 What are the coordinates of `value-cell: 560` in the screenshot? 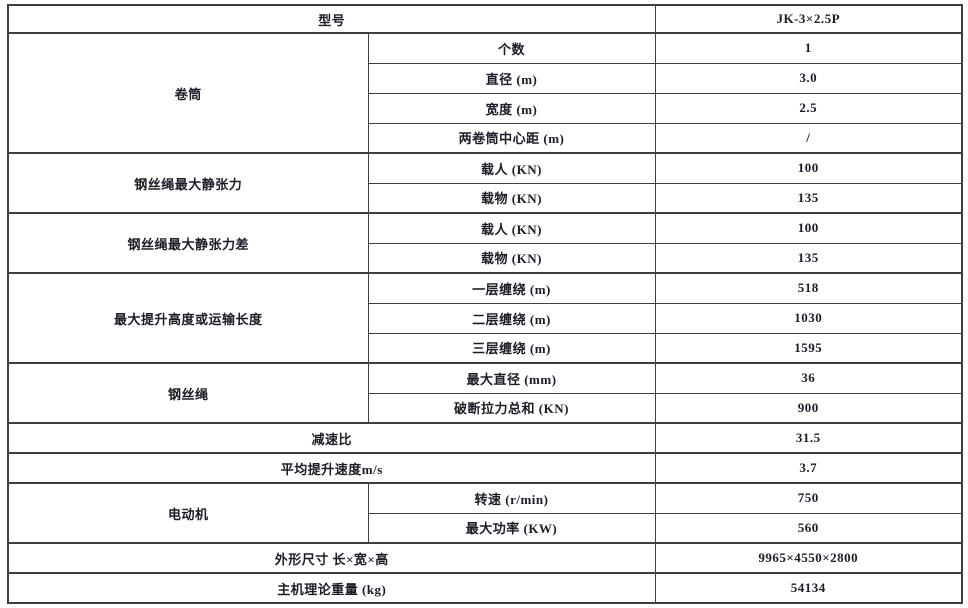 It's located at (808, 528).